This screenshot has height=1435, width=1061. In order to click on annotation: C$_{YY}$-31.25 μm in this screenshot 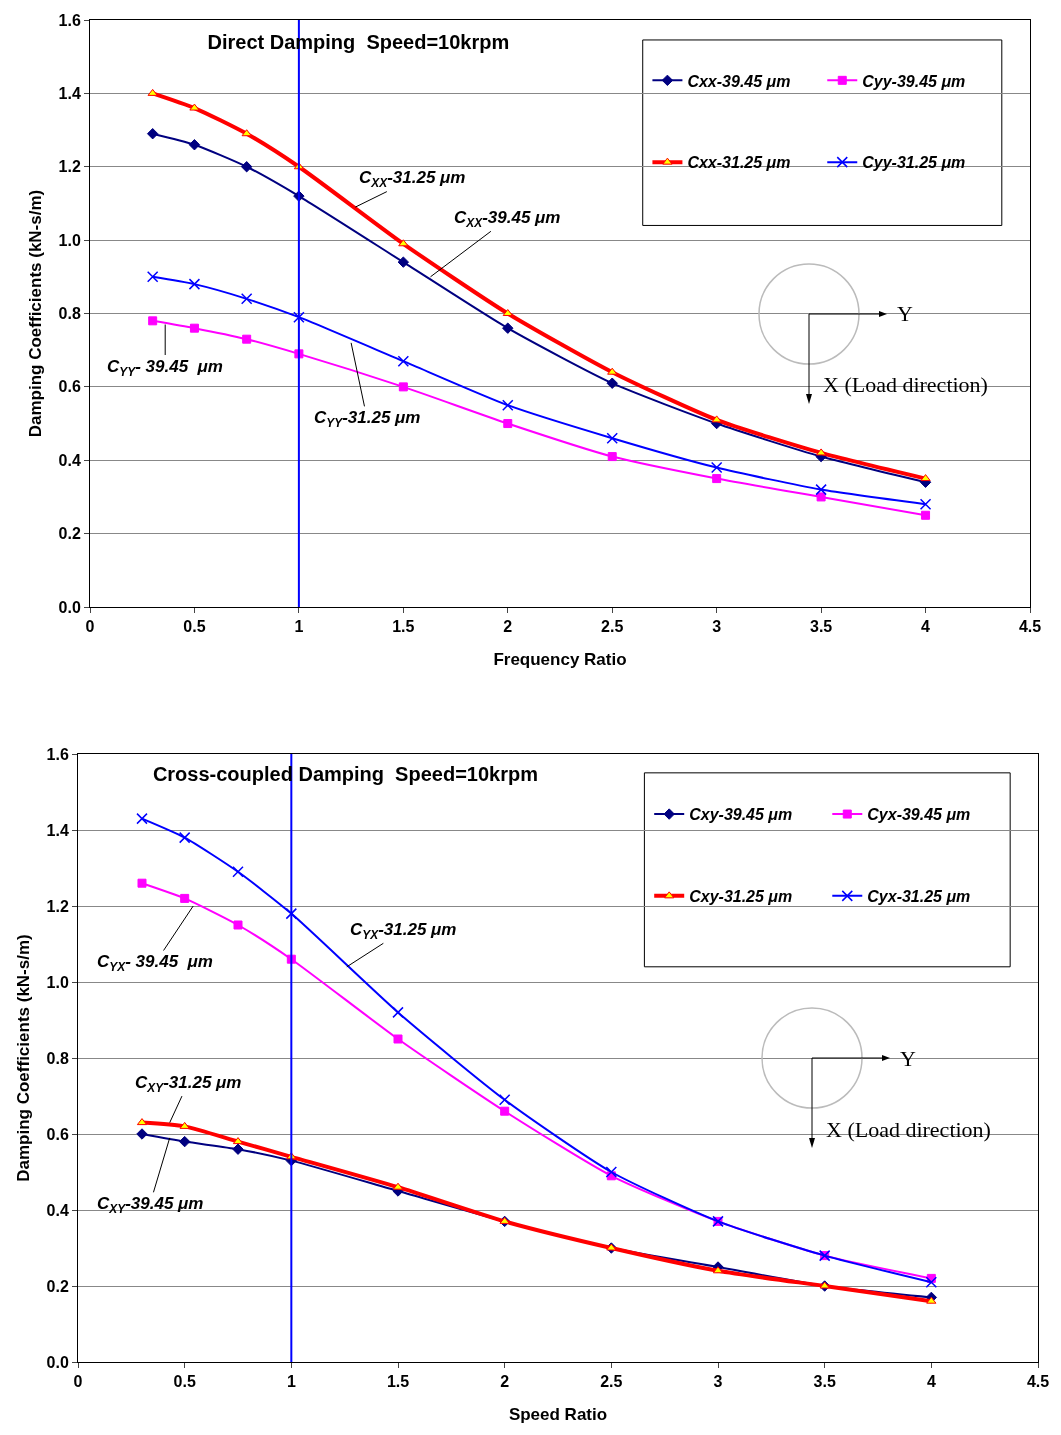, I will do `click(367, 419)`.